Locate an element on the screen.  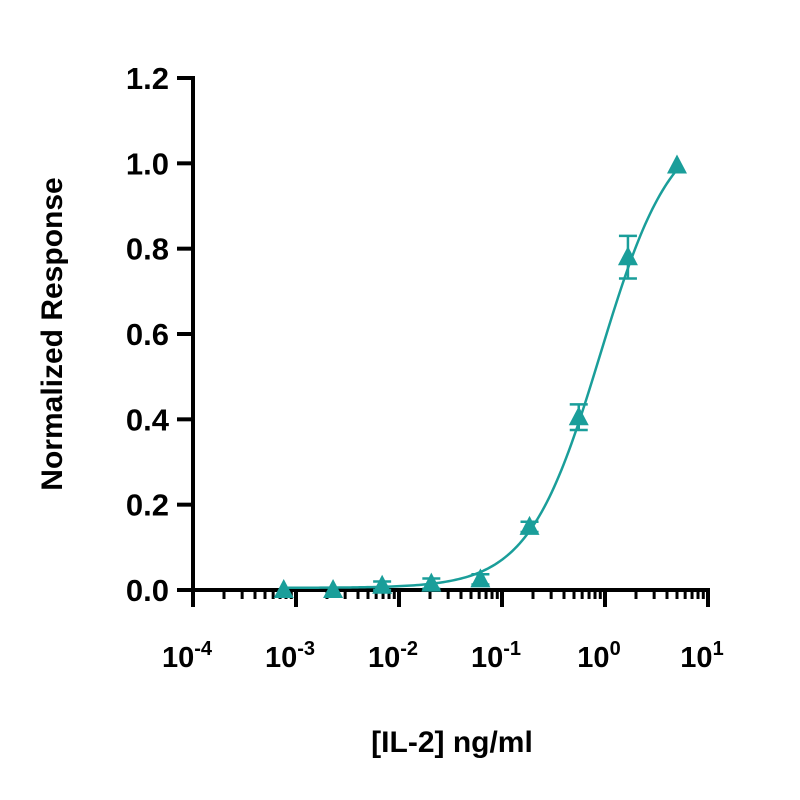
y-tick-label: 0.8 is located at coordinates (147, 249).